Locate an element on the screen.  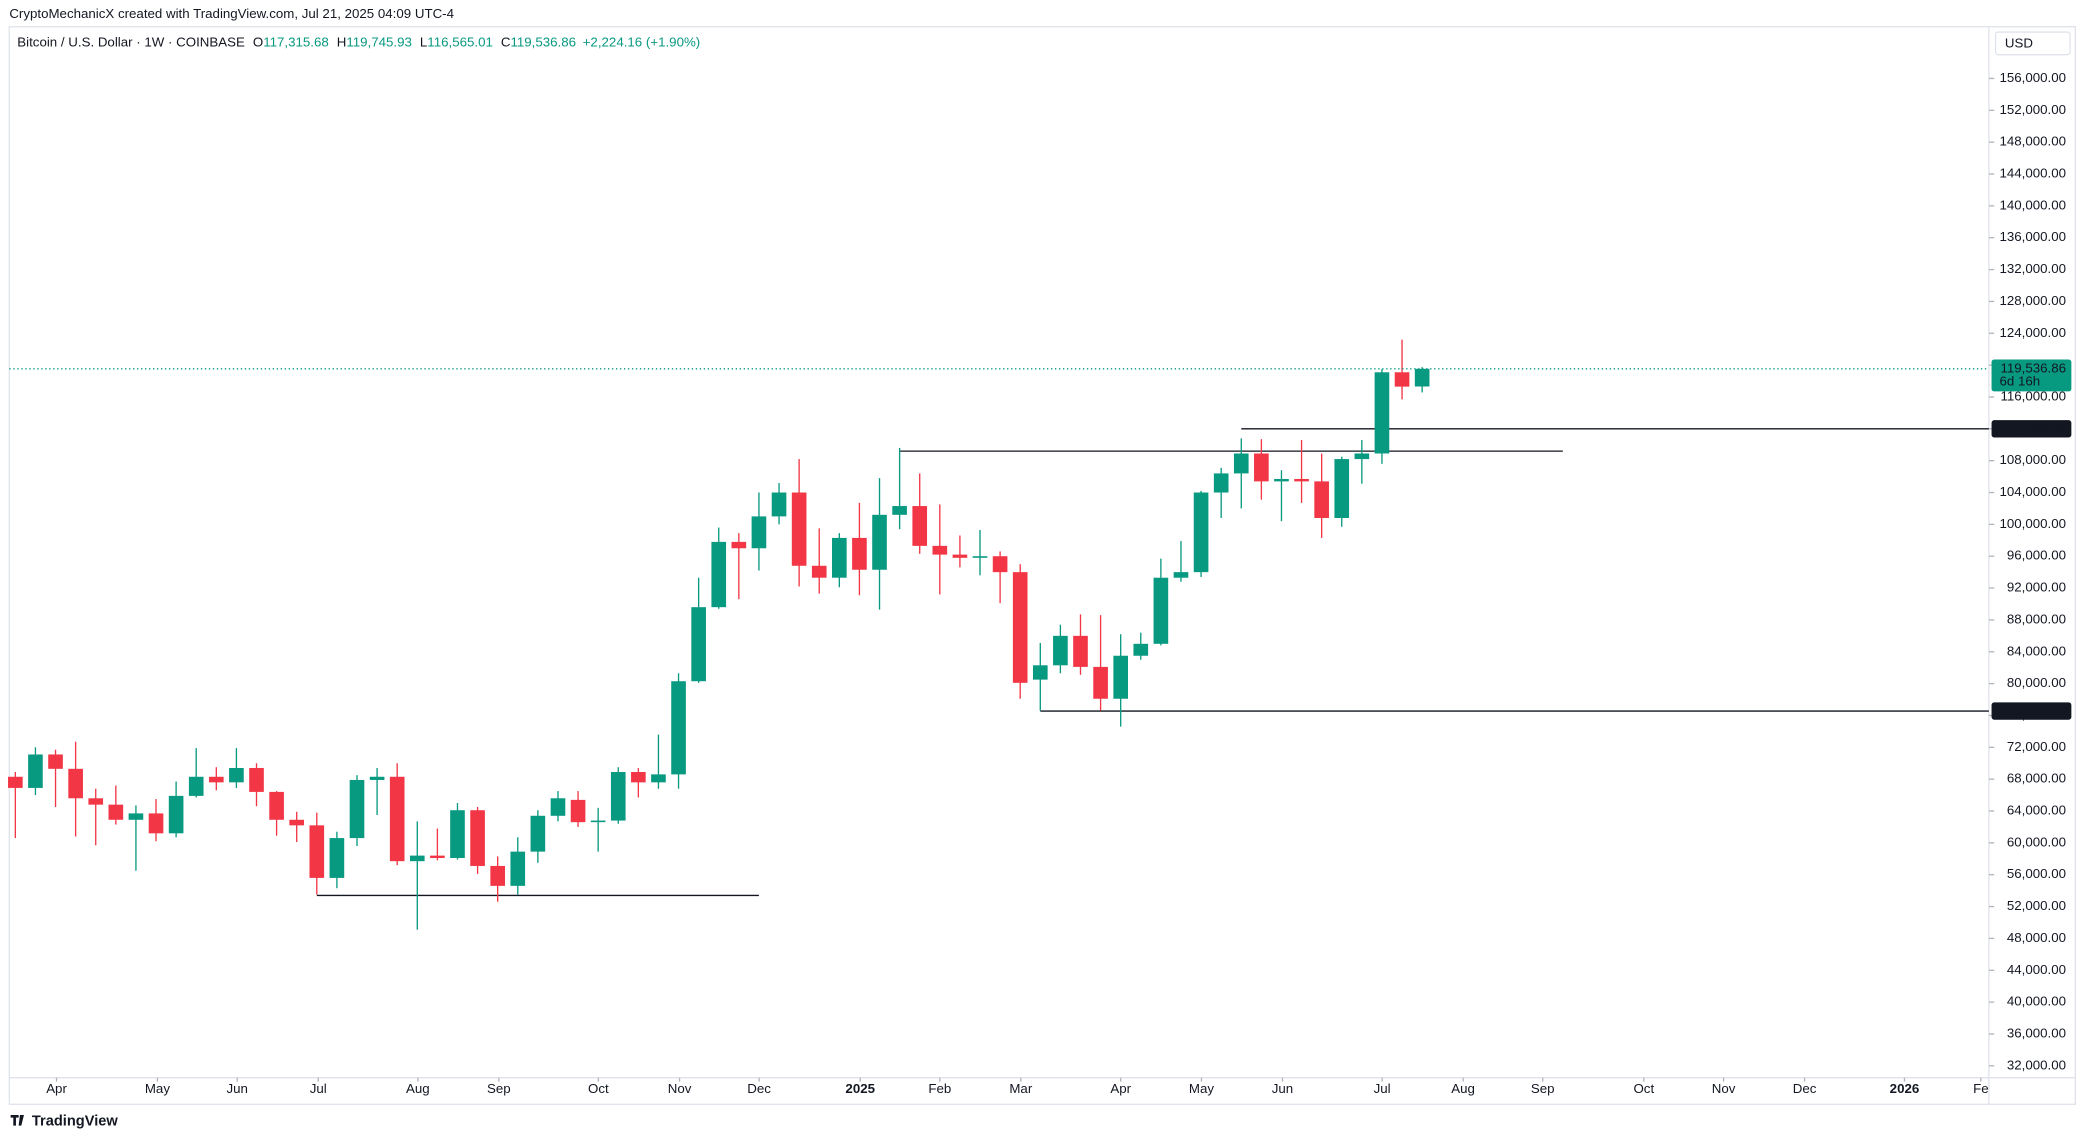
currency-box is located at coordinates (2032, 43).